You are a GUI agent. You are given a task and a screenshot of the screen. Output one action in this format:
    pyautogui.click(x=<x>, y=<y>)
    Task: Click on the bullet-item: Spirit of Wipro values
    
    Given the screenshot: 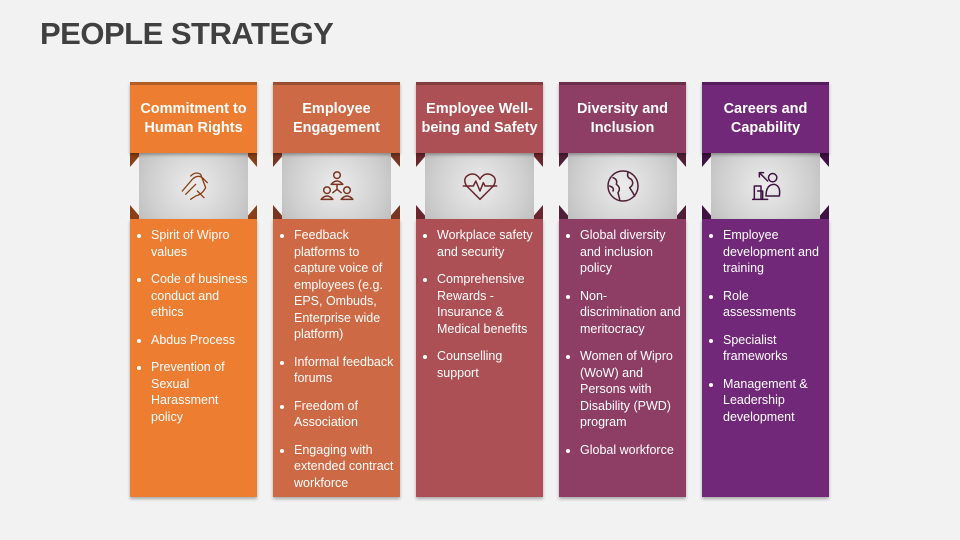 What is the action you would take?
    pyautogui.click(x=202, y=243)
    